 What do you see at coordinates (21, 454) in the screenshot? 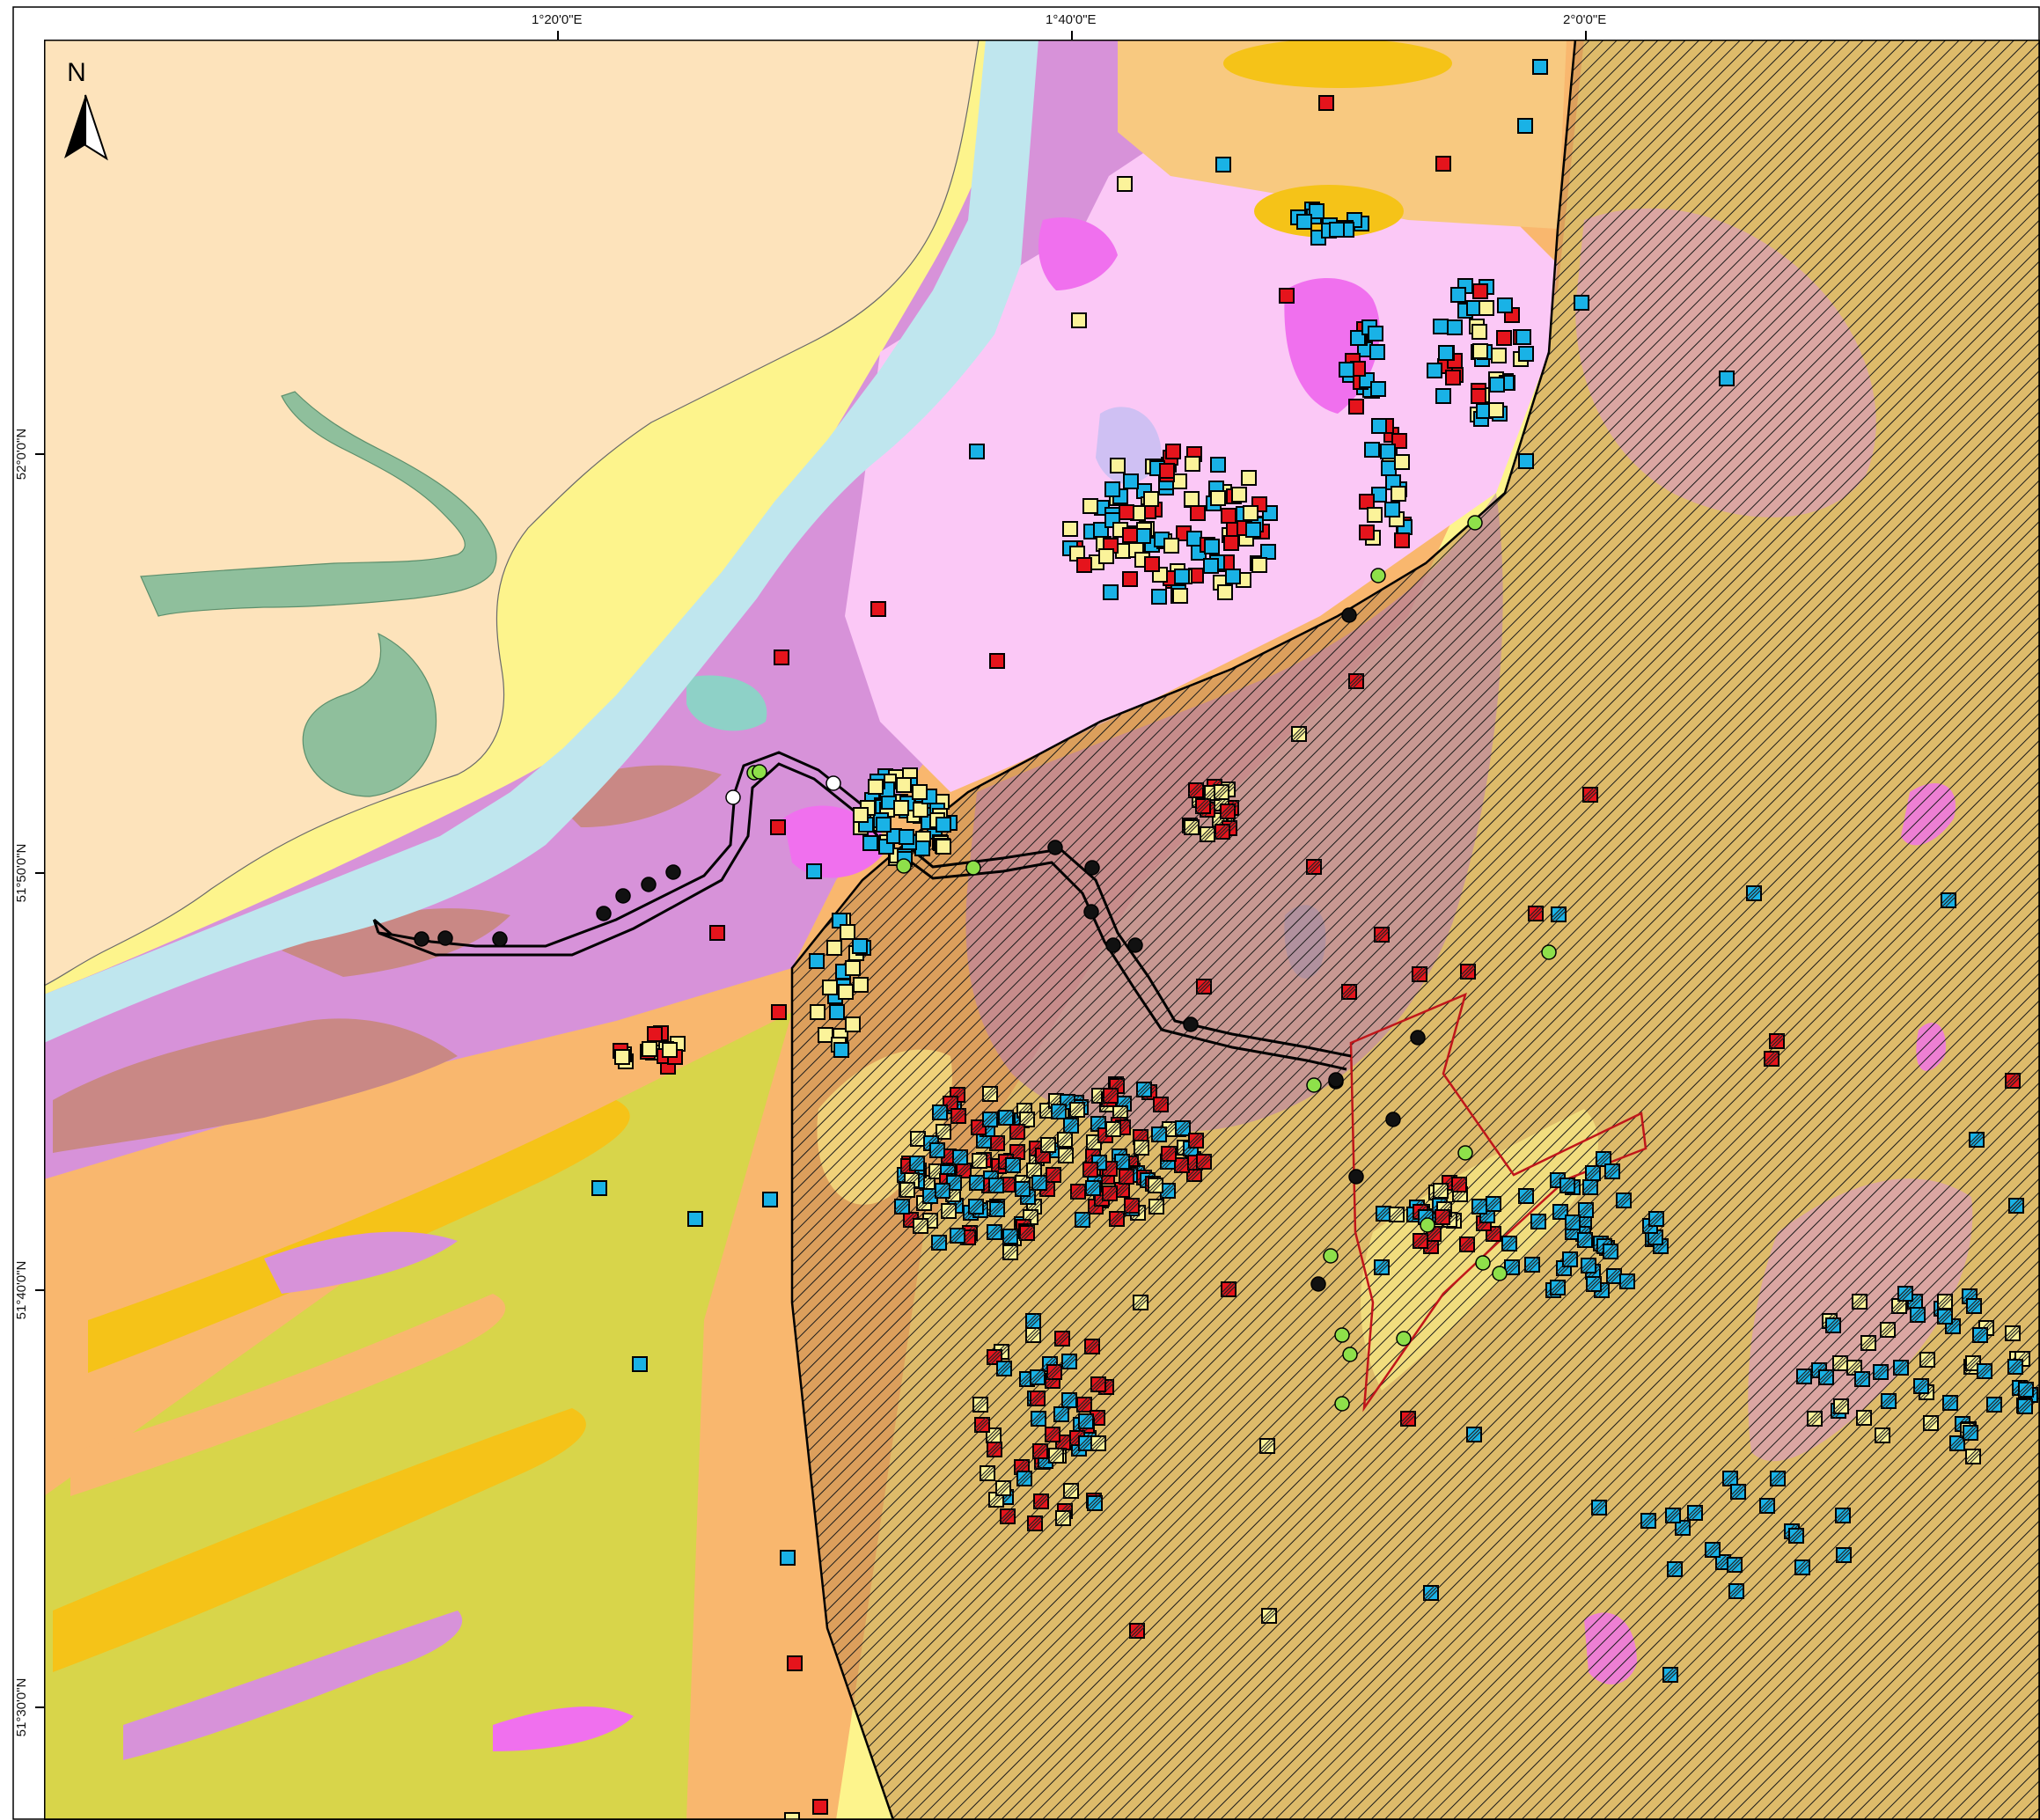
I see `latitude-label: 52°0'0"N` at bounding box center [21, 454].